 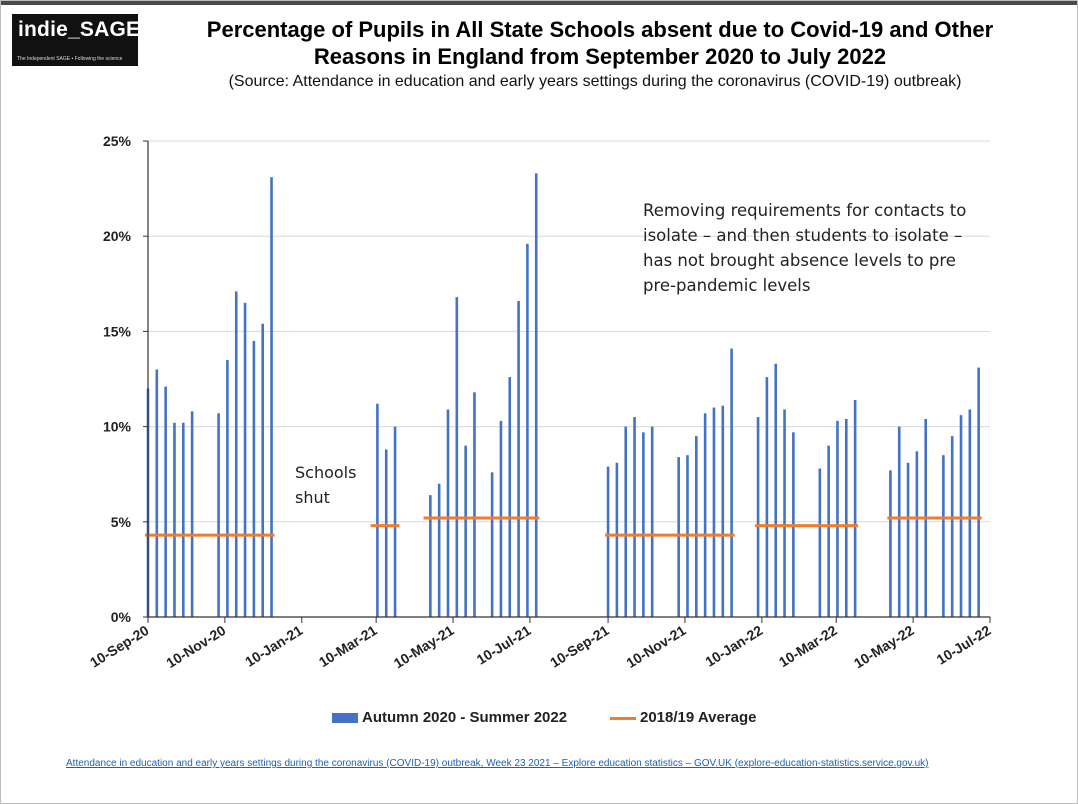 What do you see at coordinates (312, 497) in the screenshot?
I see `annotation-line: shut` at bounding box center [312, 497].